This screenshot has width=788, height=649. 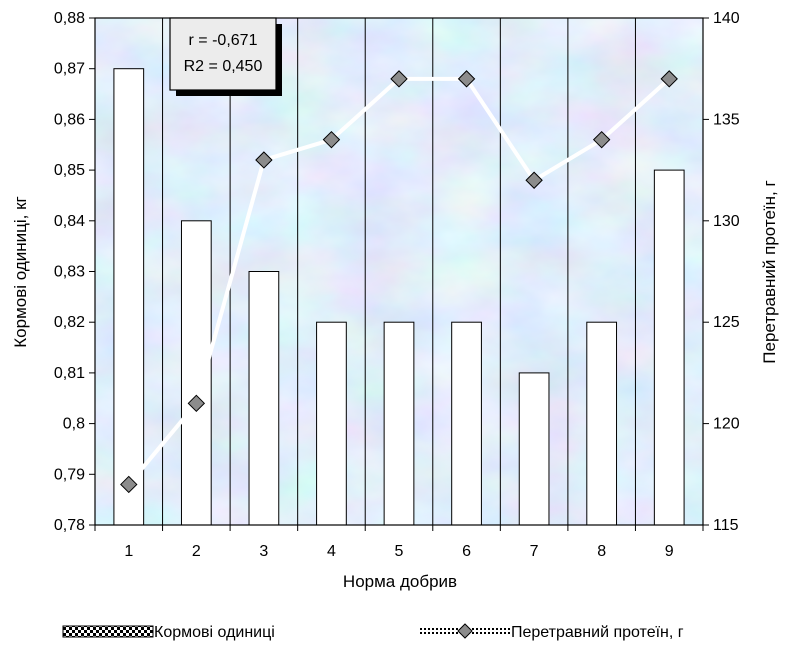 I want to click on legend-label-line: Перетравний протеїн, г, so click(x=597, y=632).